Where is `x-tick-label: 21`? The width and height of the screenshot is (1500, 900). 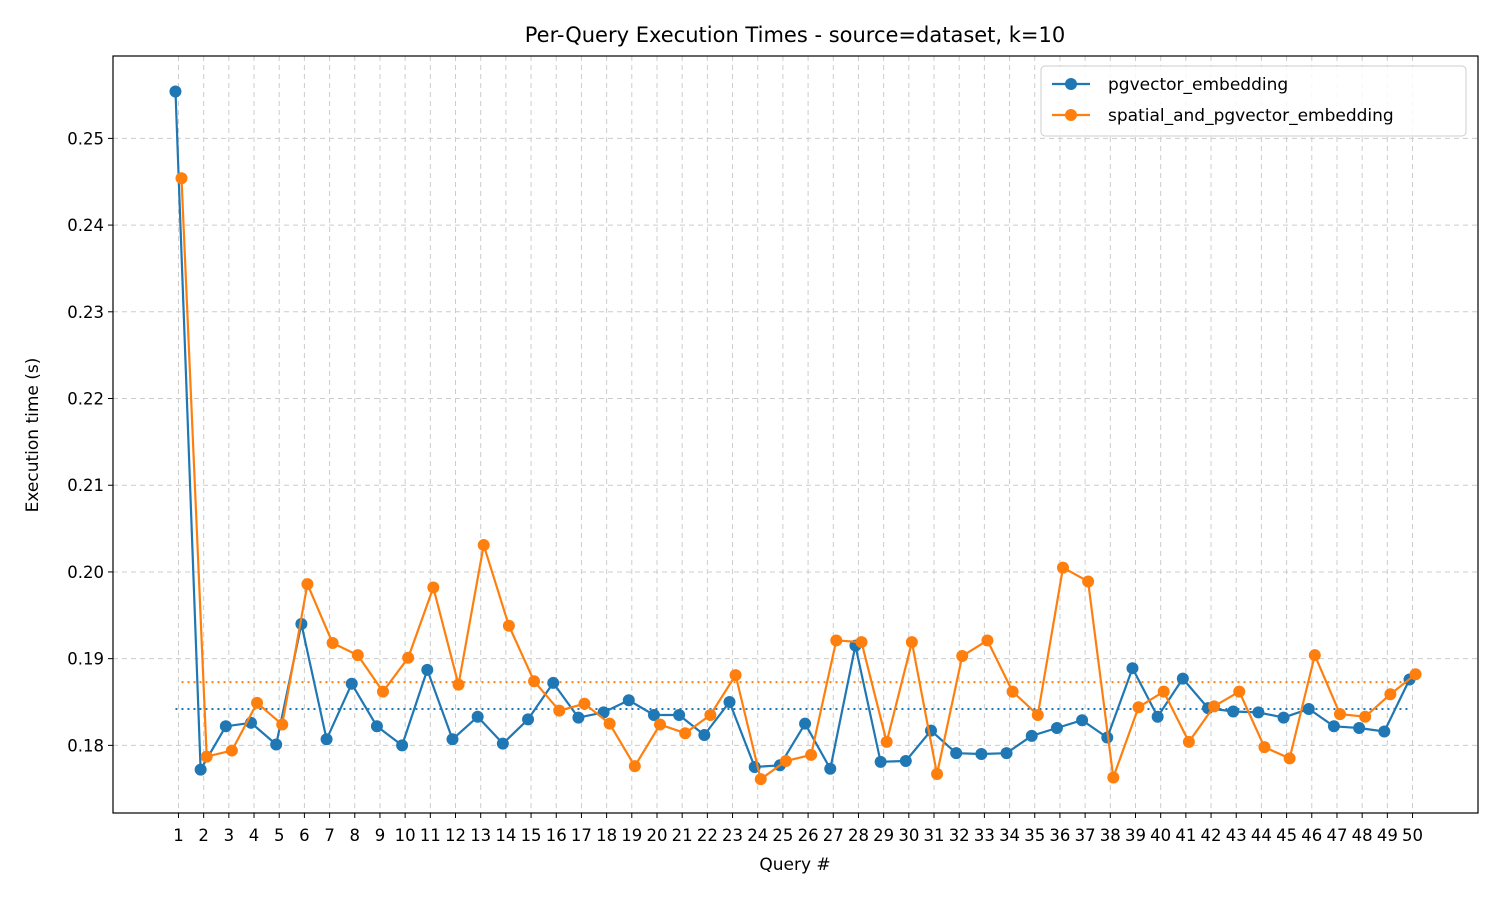
x-tick-label: 21 is located at coordinates (682, 835).